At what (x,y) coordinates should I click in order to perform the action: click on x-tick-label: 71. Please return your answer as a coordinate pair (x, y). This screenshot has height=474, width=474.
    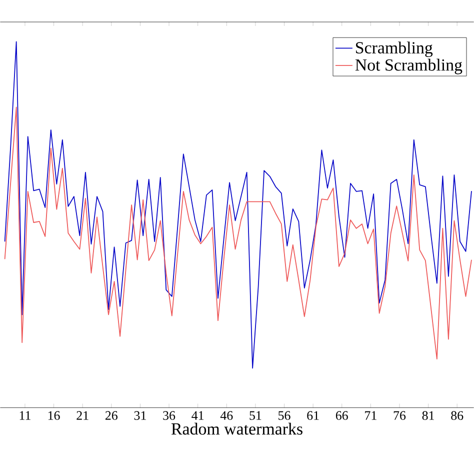
    Looking at the image, I should click on (370, 415).